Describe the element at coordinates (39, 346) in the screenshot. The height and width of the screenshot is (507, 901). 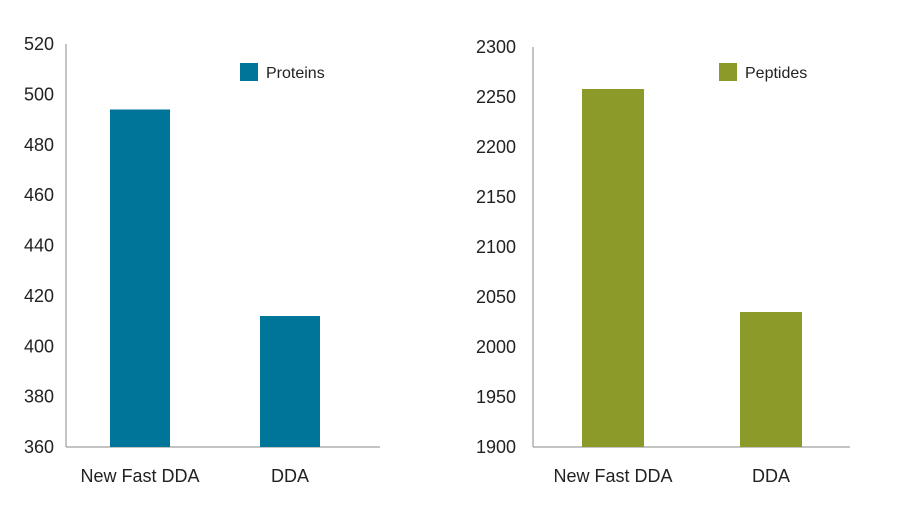
I see `y-tick-label: 400` at that location.